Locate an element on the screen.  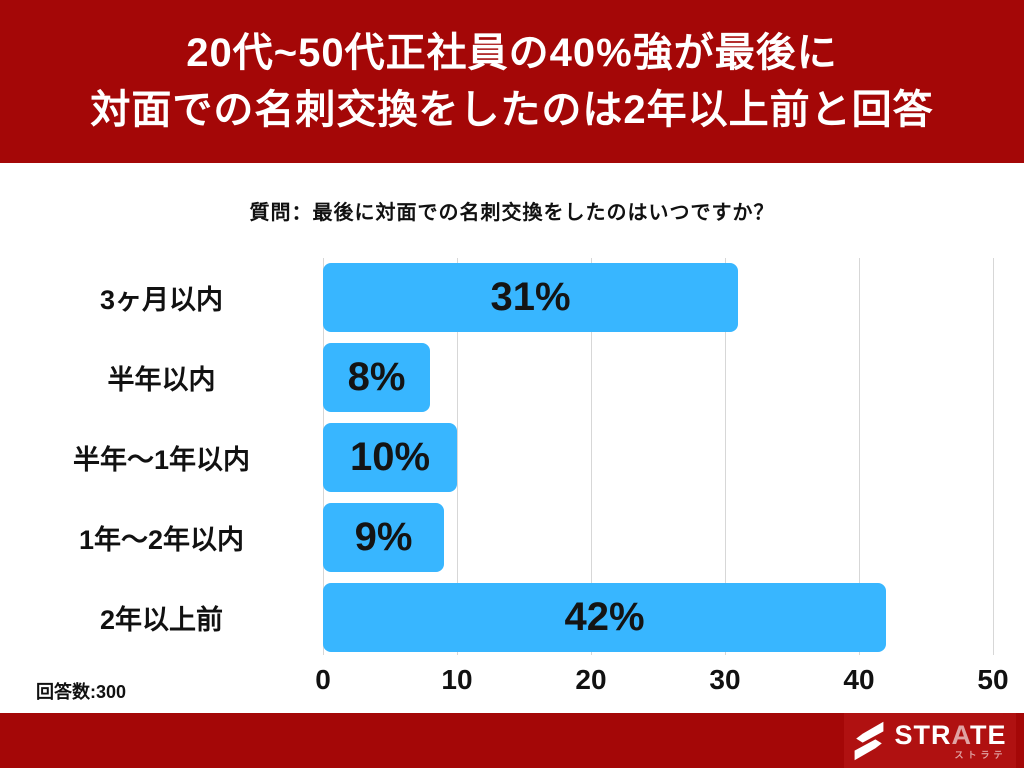
bar-1年〜2年以内: 9% is located at coordinates (383, 537).